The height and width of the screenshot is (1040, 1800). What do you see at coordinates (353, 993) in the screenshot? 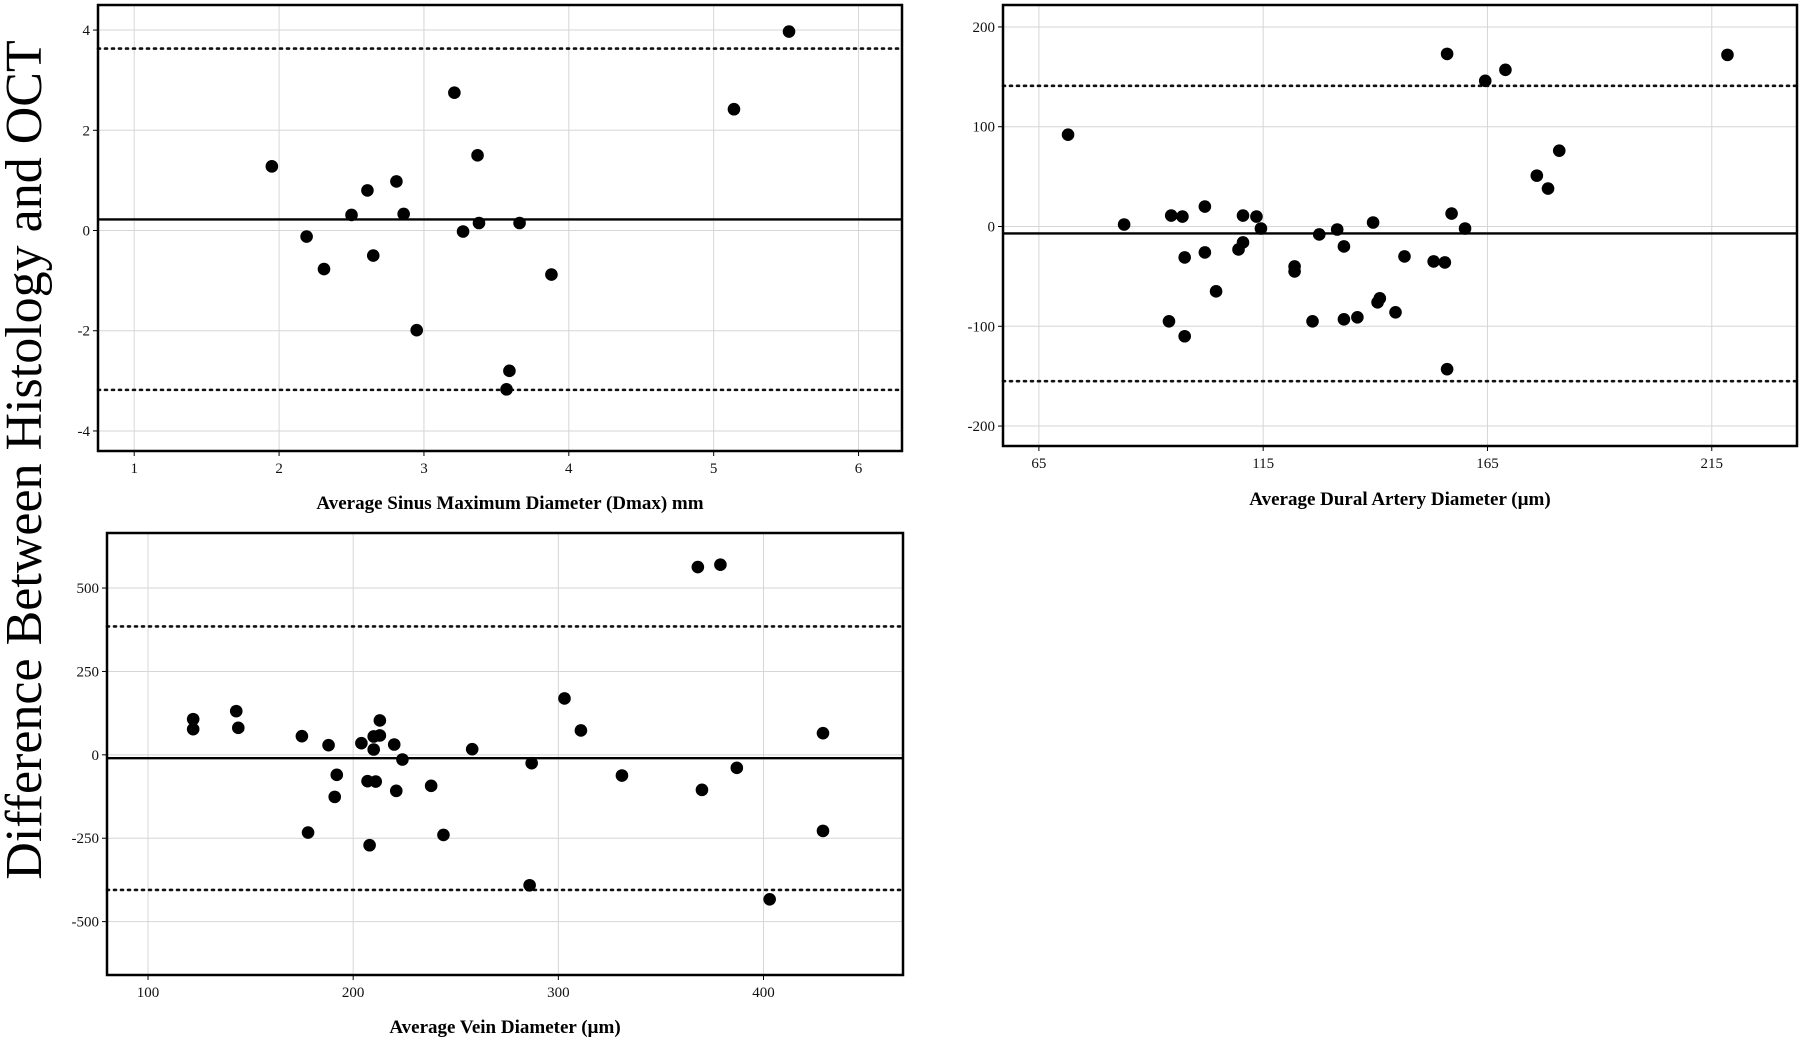
I see `x-tick-label: 200` at bounding box center [353, 993].